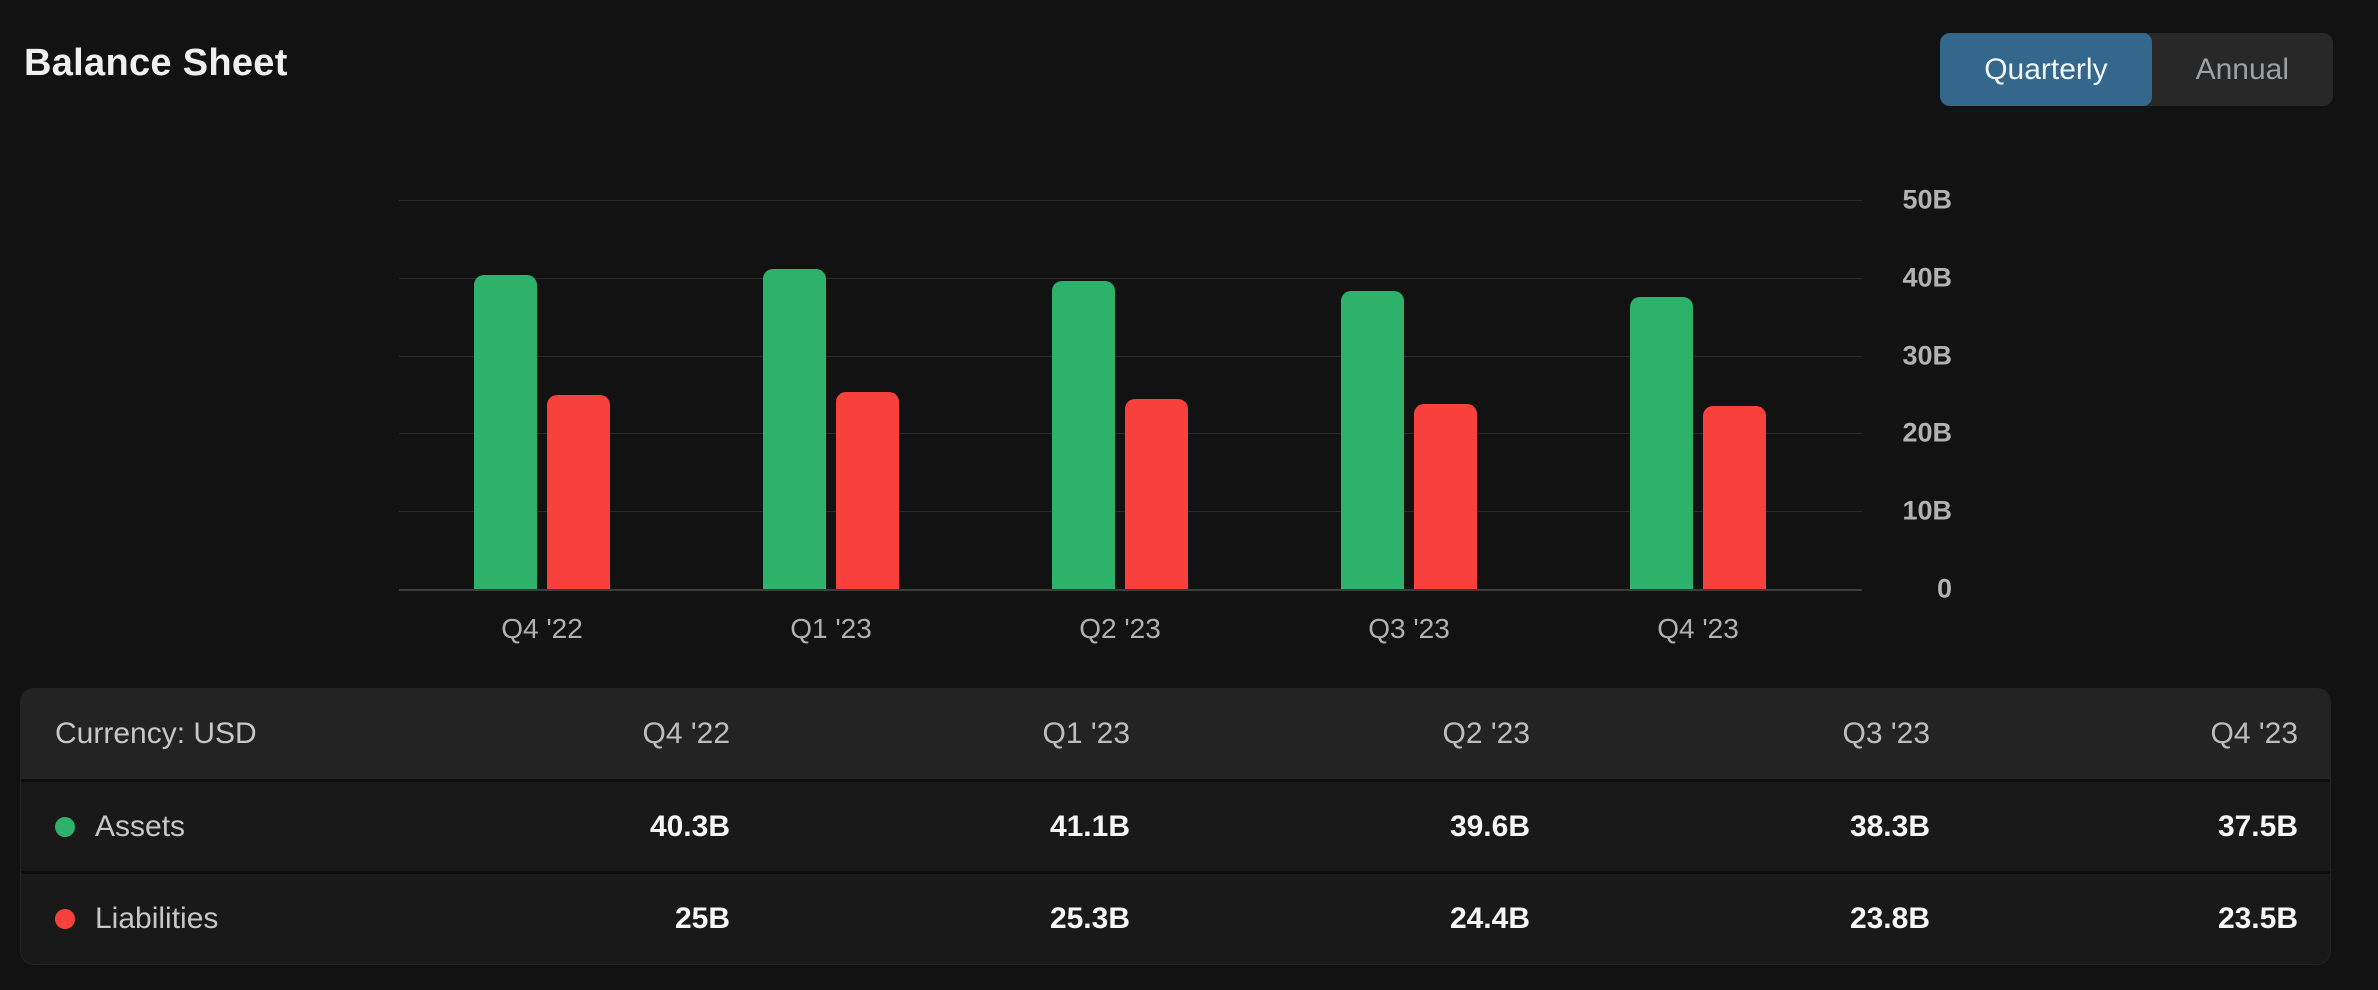 Image resolution: width=2378 pixels, height=990 pixels. Describe the element at coordinates (2257, 919) in the screenshot. I see `table-cell-value: 23.5B` at that location.